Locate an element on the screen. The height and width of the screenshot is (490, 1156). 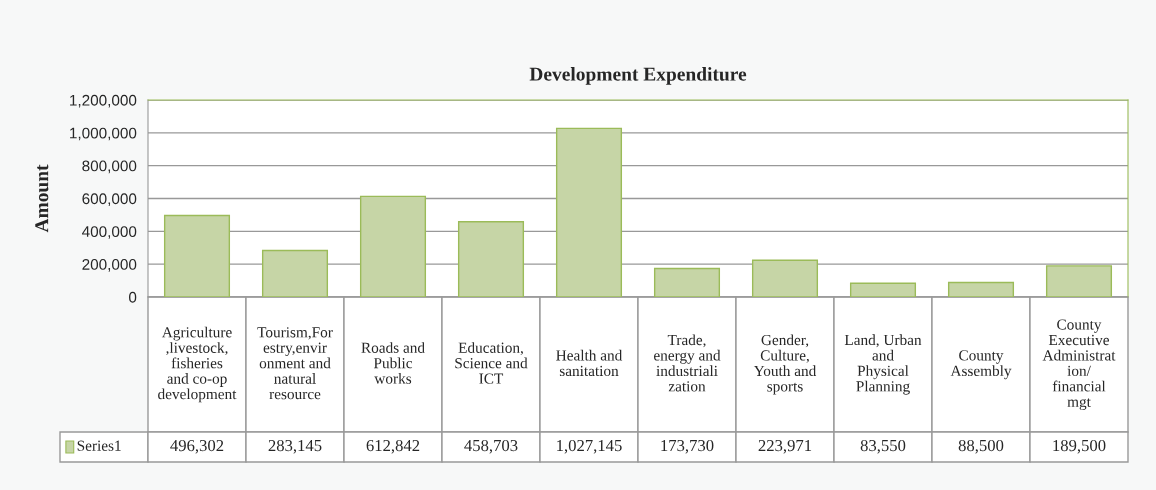
y-tick-label: 1,000,000 is located at coordinates (103, 134).